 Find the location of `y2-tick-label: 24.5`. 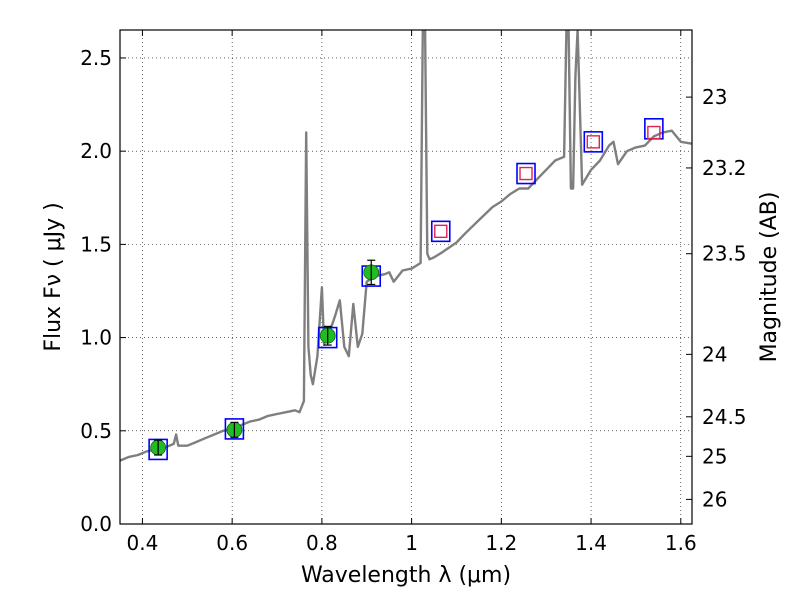

y2-tick-label: 24.5 is located at coordinates (724, 417).